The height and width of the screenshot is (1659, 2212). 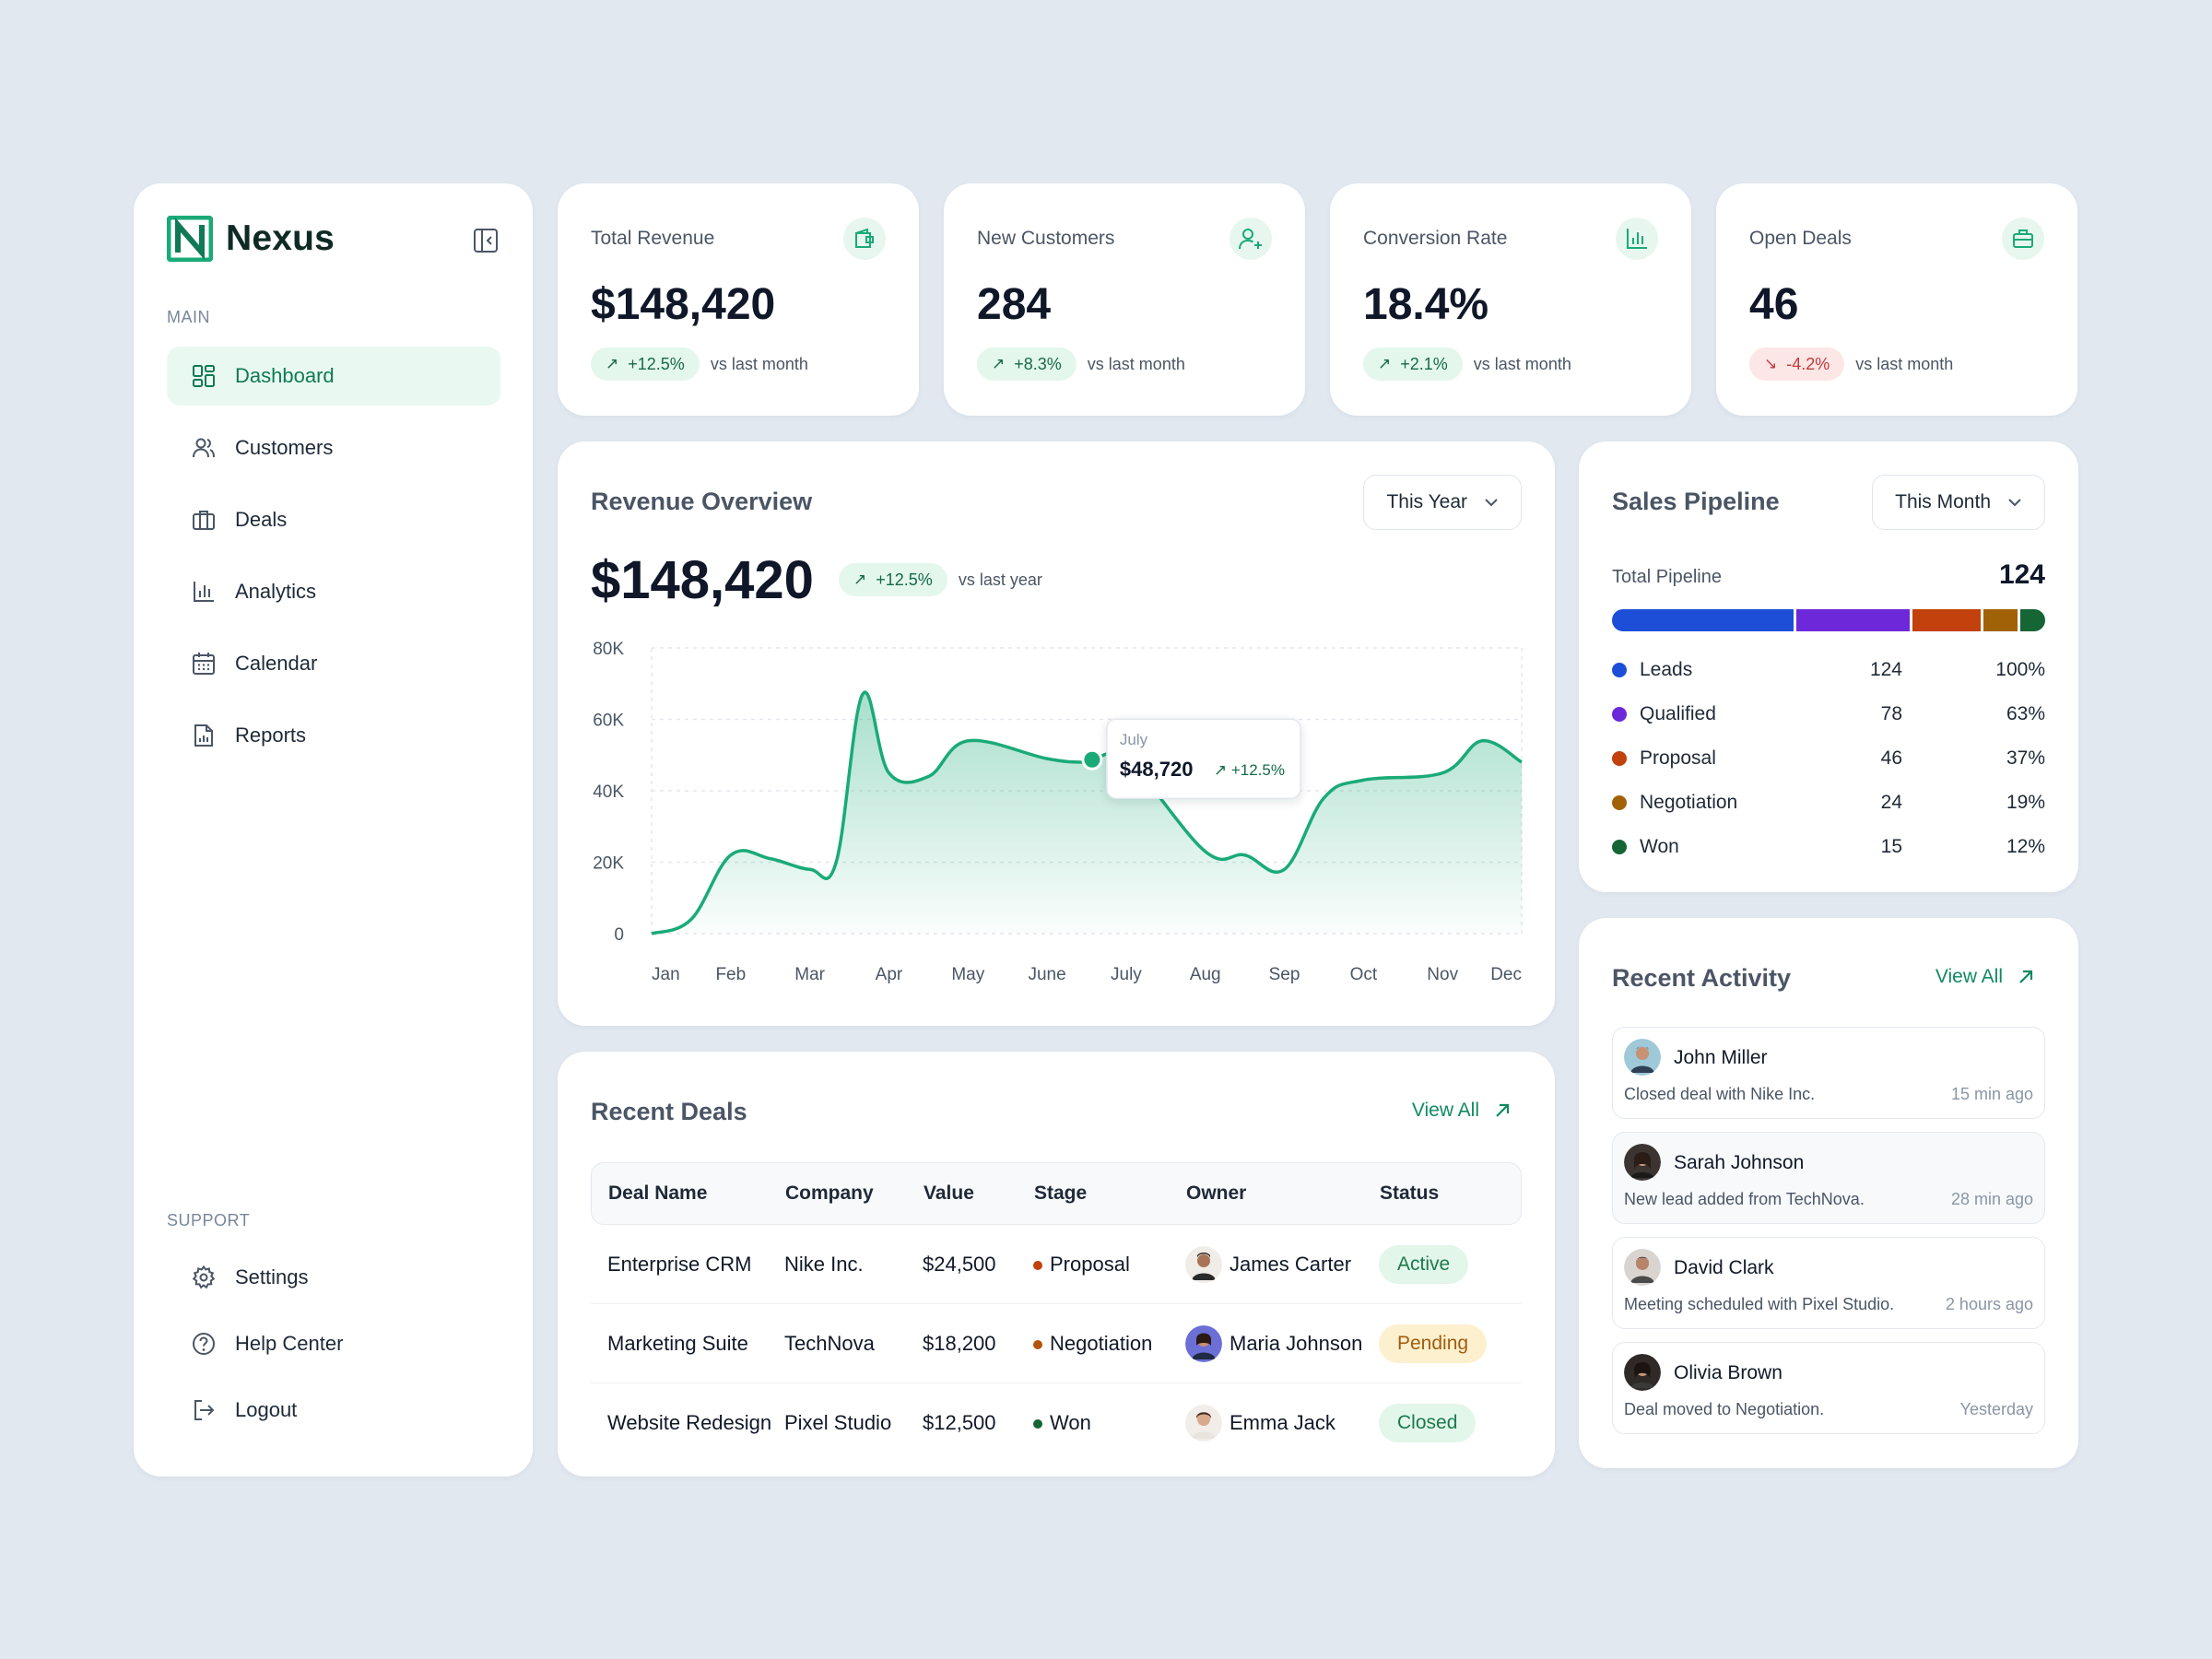 What do you see at coordinates (1061, 1193) in the screenshot?
I see `column-header: Stage` at bounding box center [1061, 1193].